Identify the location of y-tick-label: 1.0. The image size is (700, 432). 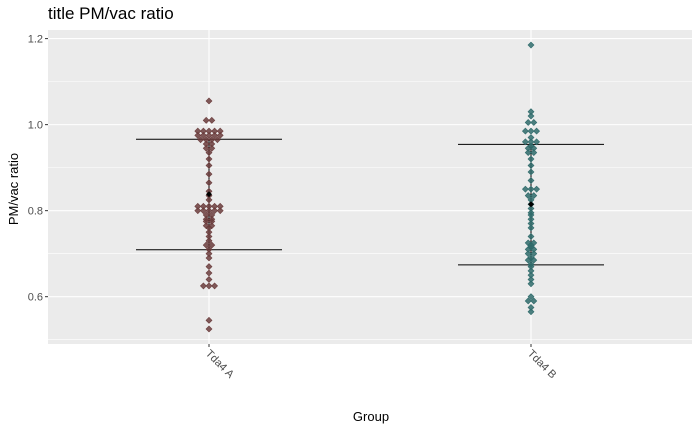
(35, 126).